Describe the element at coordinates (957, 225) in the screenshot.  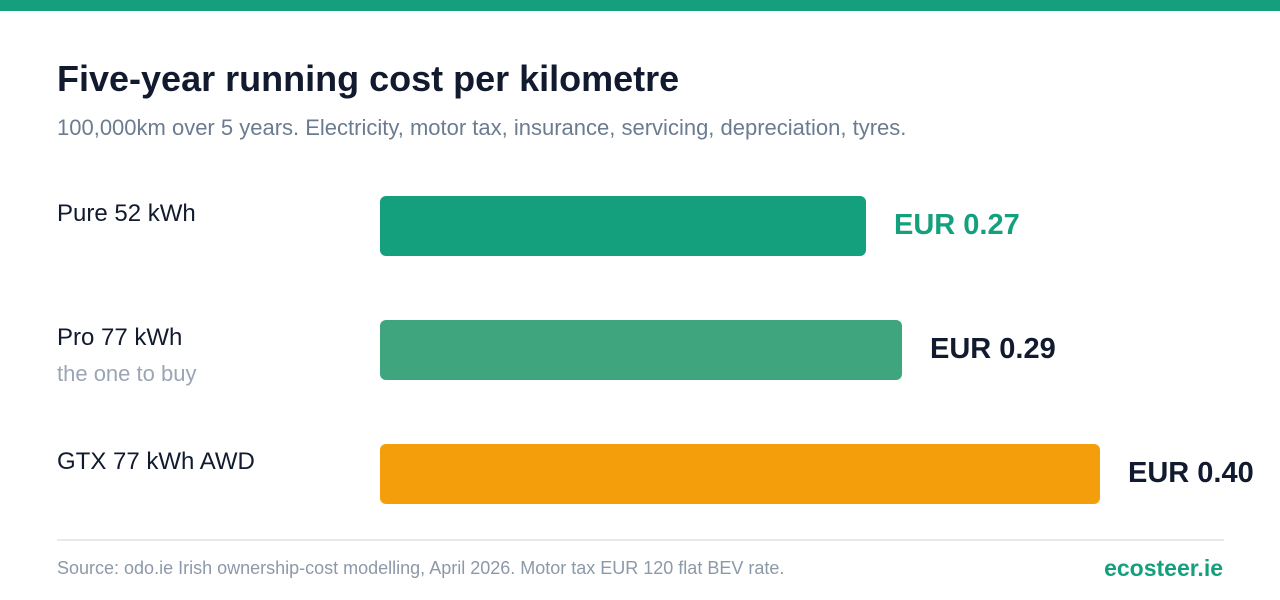
I see `value-label: EUR 0.27` at that location.